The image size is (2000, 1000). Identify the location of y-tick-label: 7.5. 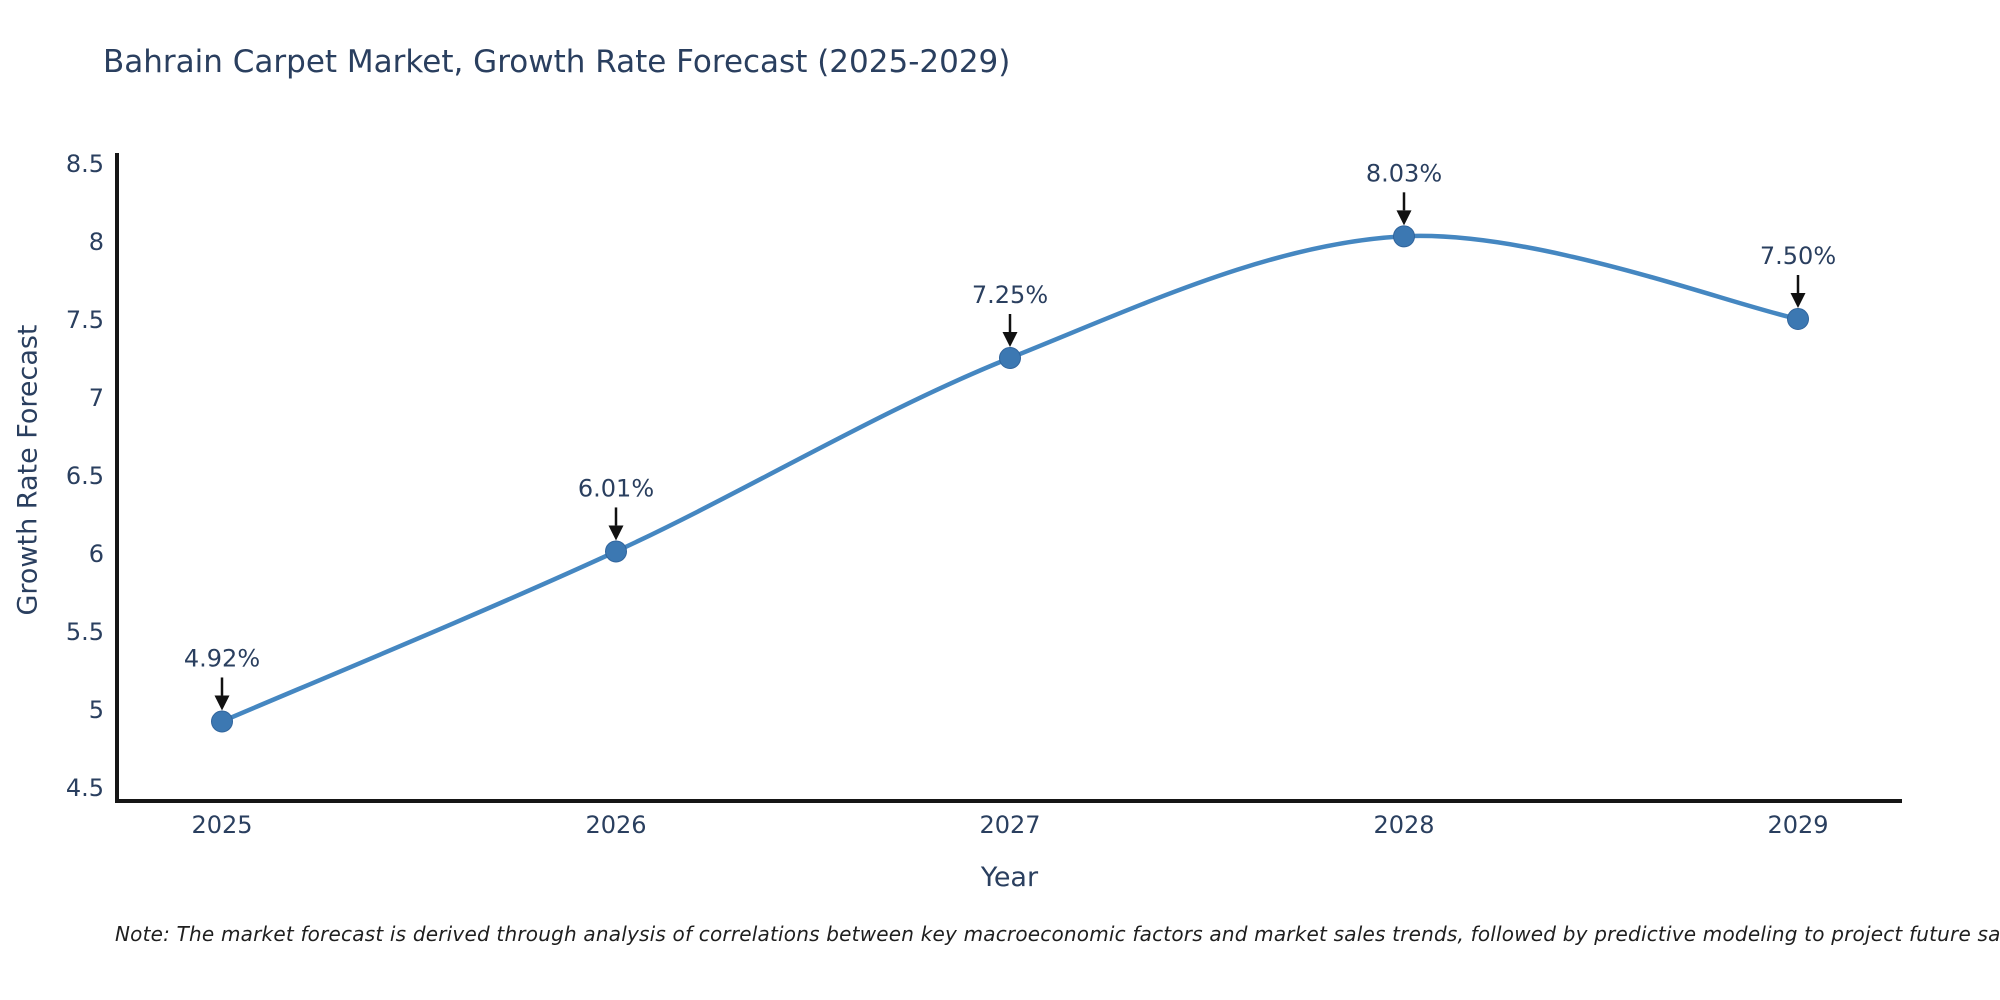
(85, 320).